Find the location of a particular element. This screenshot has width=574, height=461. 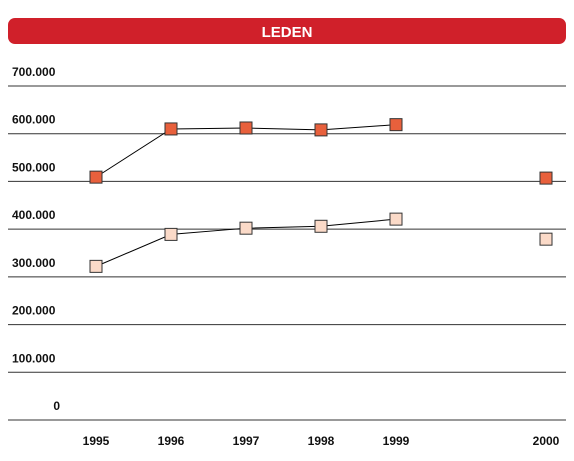

y-tick-label: 400.000 is located at coordinates (34, 215).